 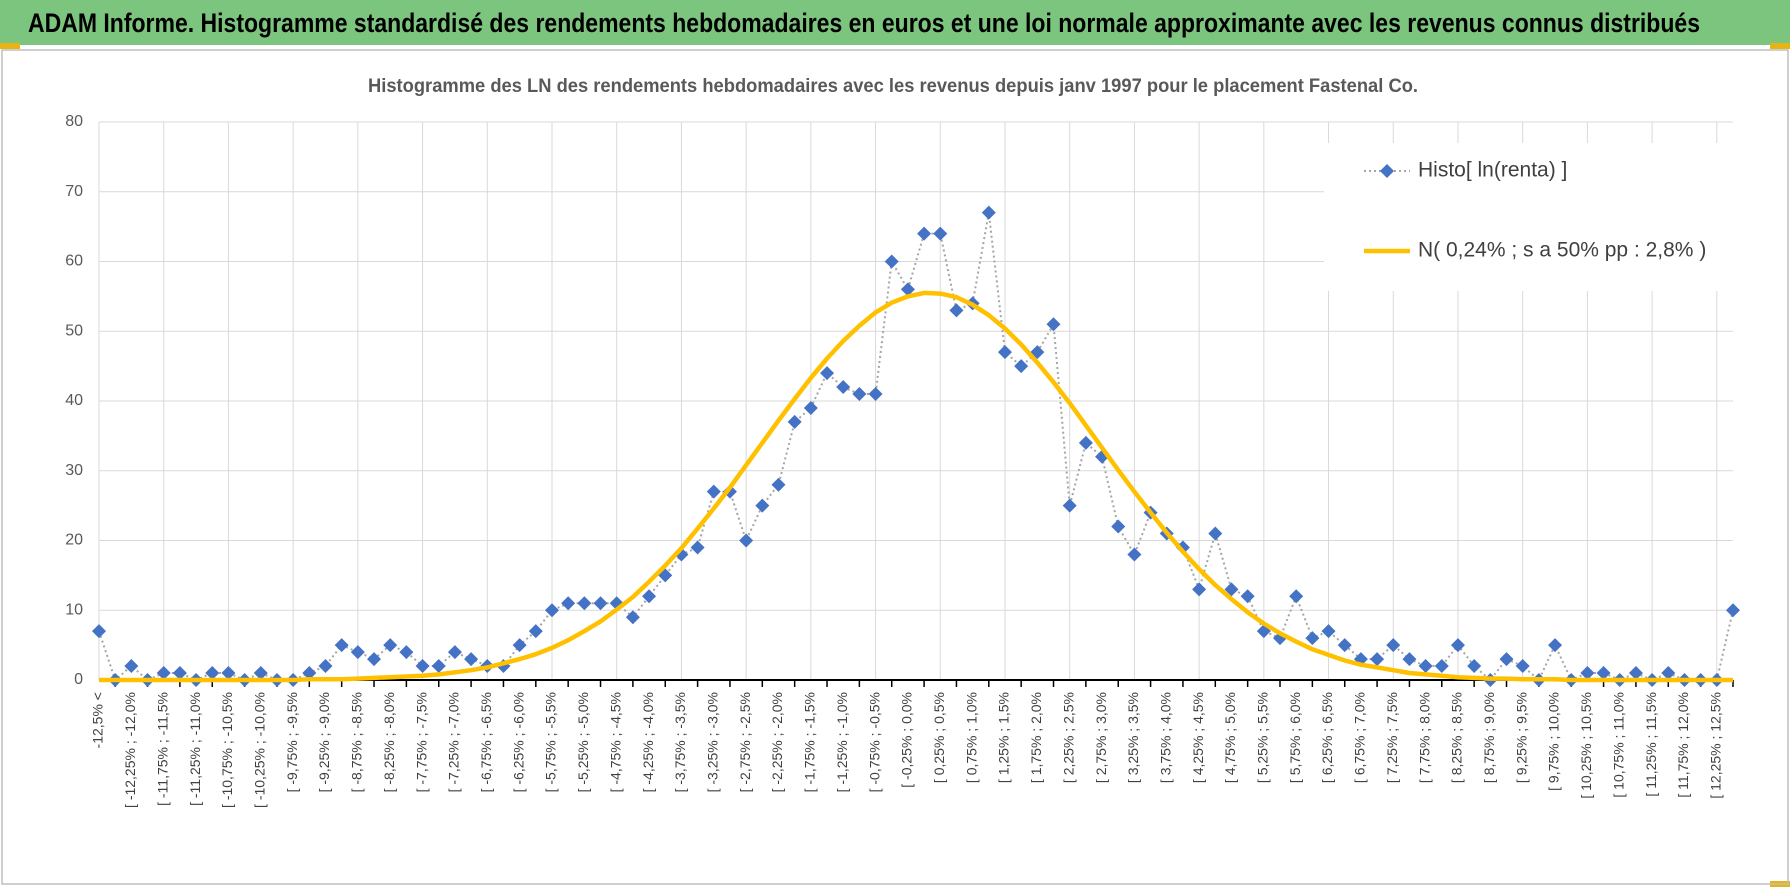 I want to click on x-tick-label: [ 4,25% ; 4,5%, so click(x=1198, y=737).